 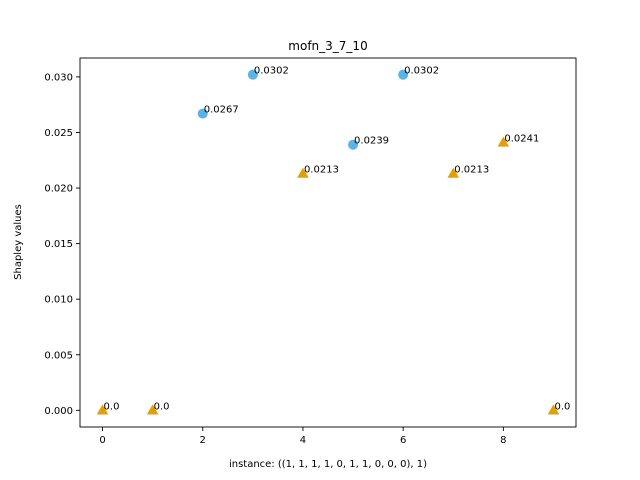 What do you see at coordinates (203, 440) in the screenshot?
I see `x-tick-label: 2` at bounding box center [203, 440].